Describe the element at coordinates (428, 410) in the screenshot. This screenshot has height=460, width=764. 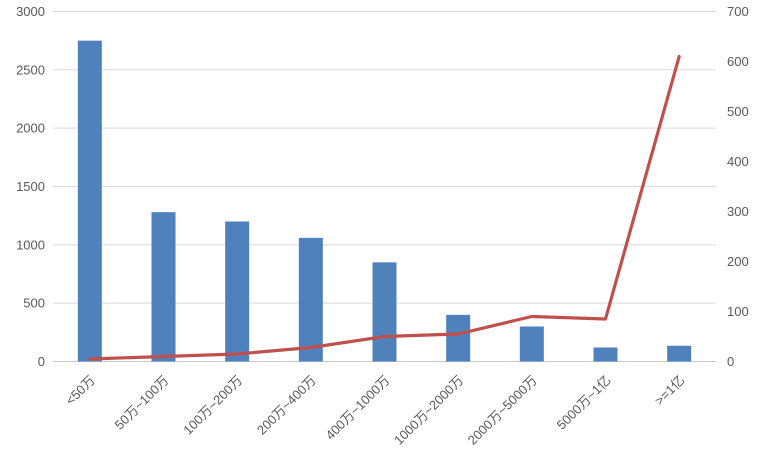
I see `x-axis-category-label: 1000万~2000万` at that location.